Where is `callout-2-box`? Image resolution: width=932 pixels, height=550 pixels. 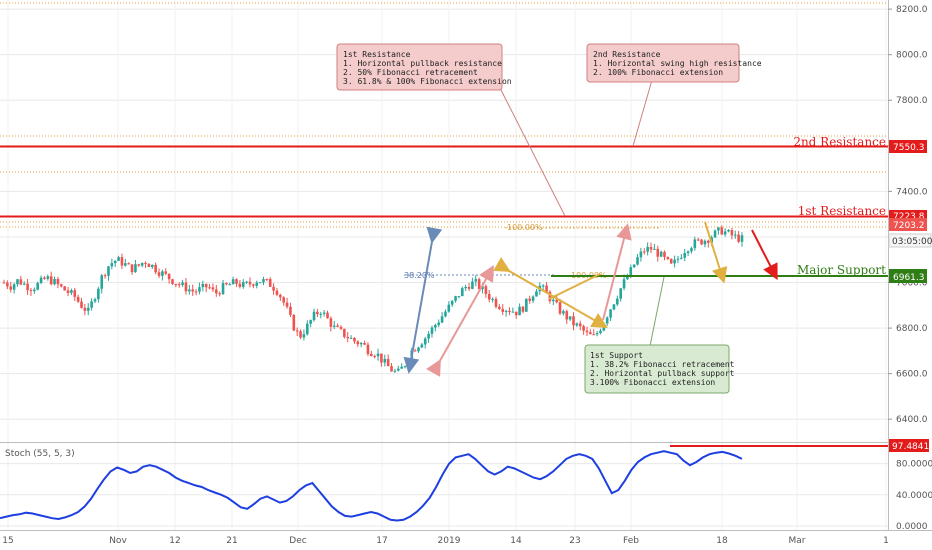
callout-2-box is located at coordinates (663, 63).